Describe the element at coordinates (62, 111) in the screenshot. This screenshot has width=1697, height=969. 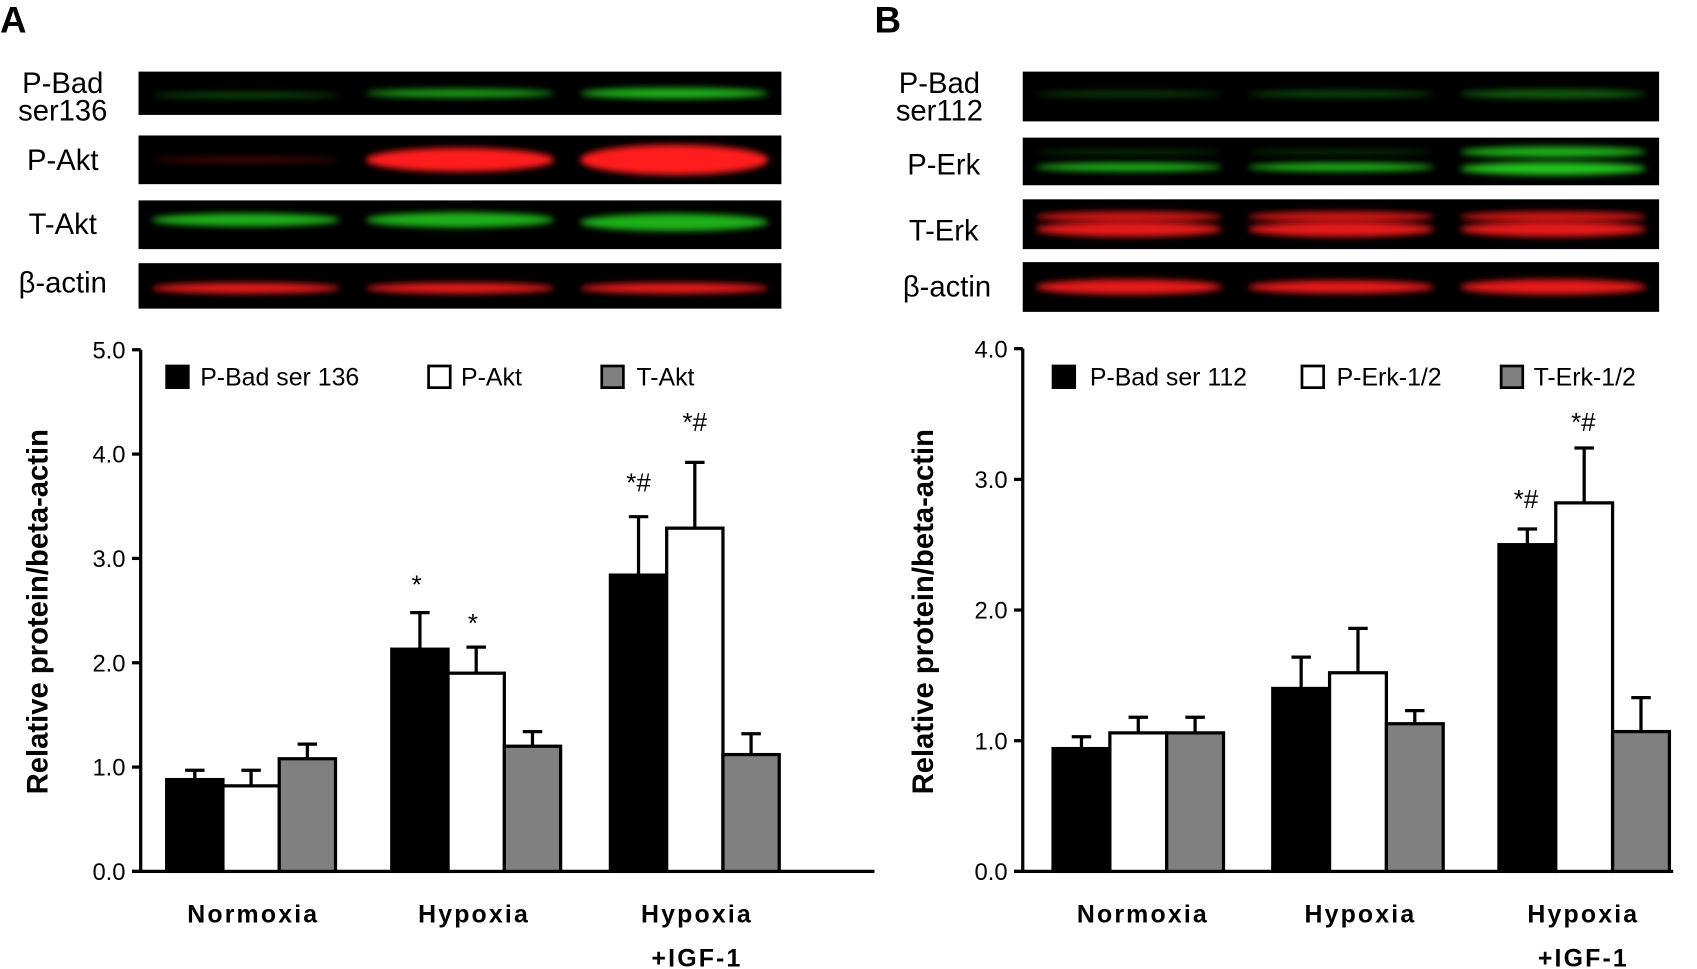
I see `blot-label: ser136` at that location.